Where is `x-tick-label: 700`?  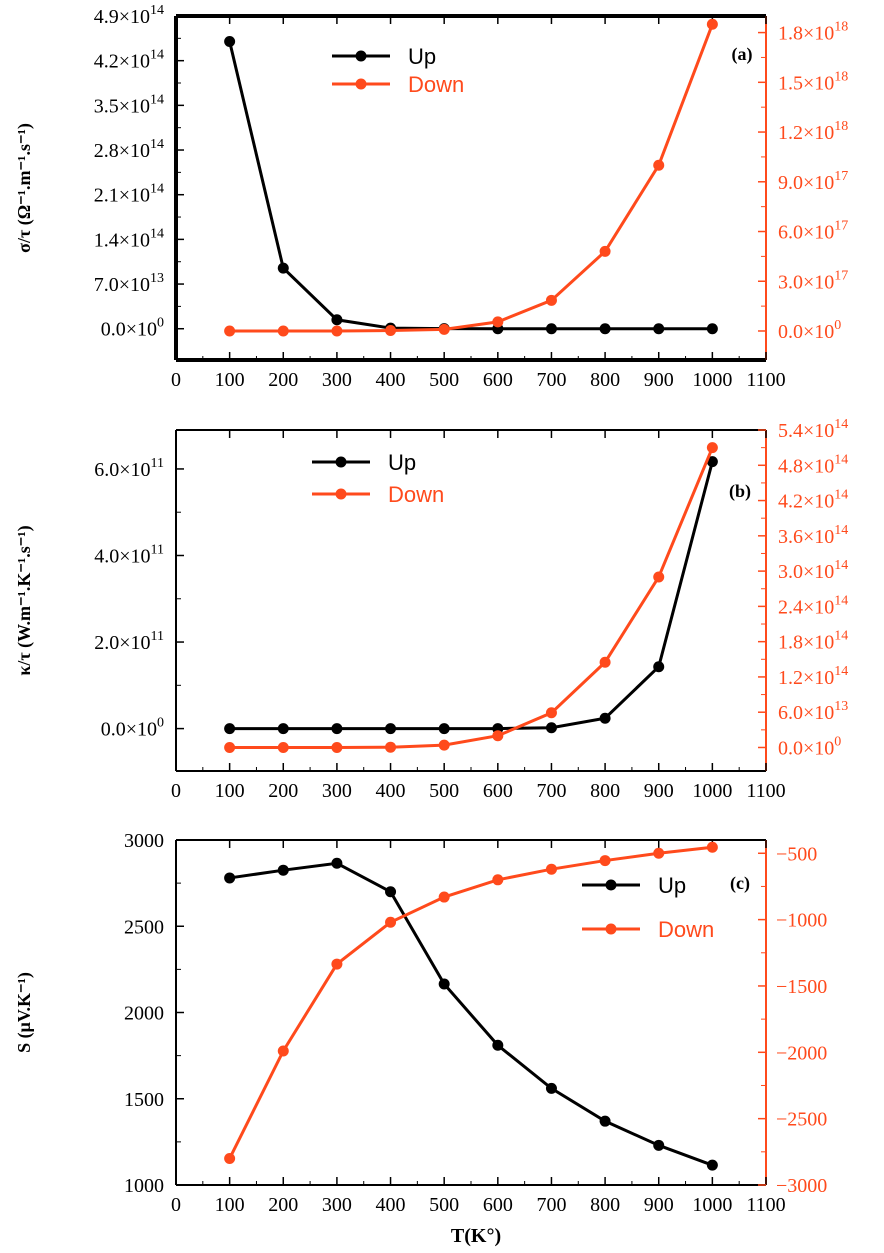 x-tick-label: 700 is located at coordinates (551, 380).